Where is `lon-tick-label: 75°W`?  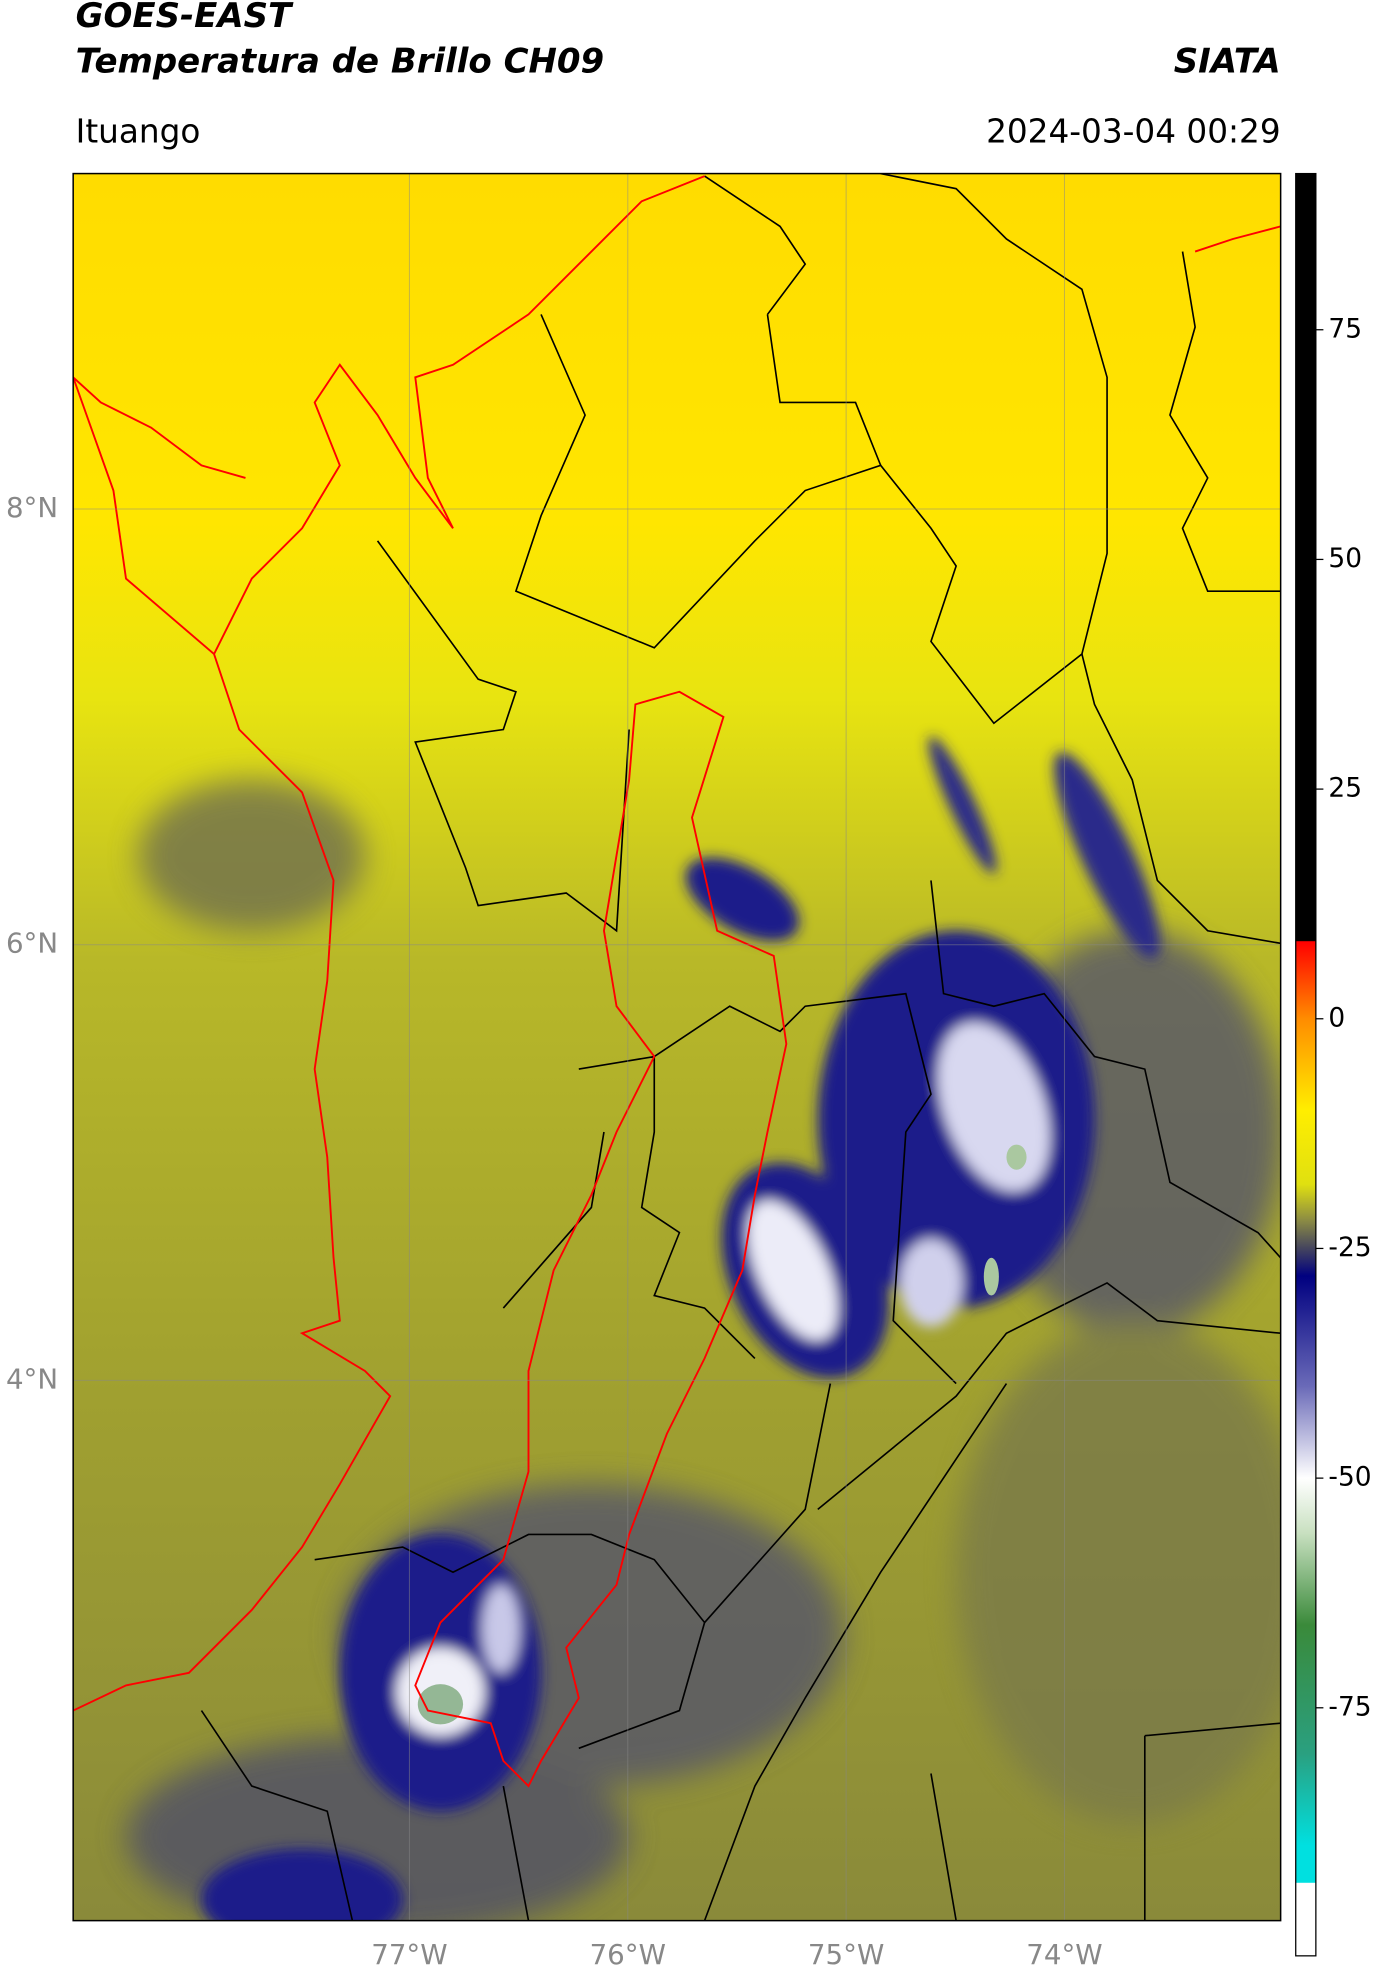
lon-tick-label: 75°W is located at coordinates (846, 1954).